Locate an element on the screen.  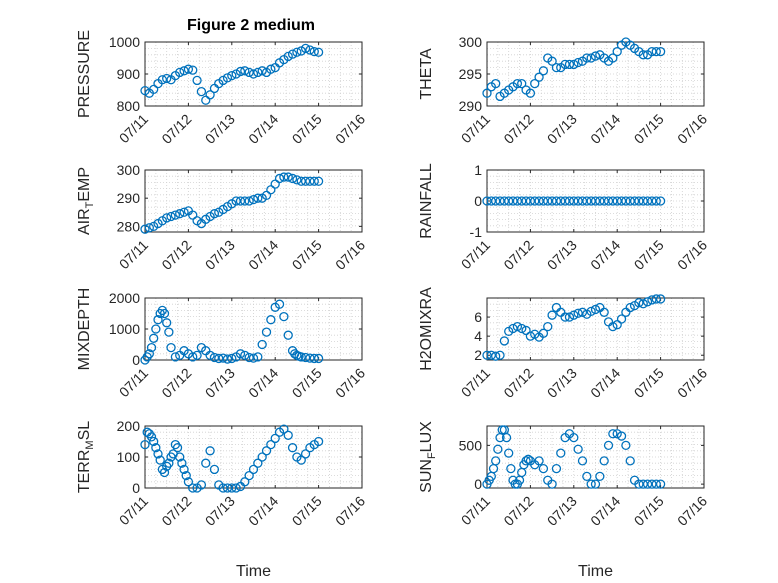
y-axis-label-main: MIXDEPTH is located at coordinates (84, 329).